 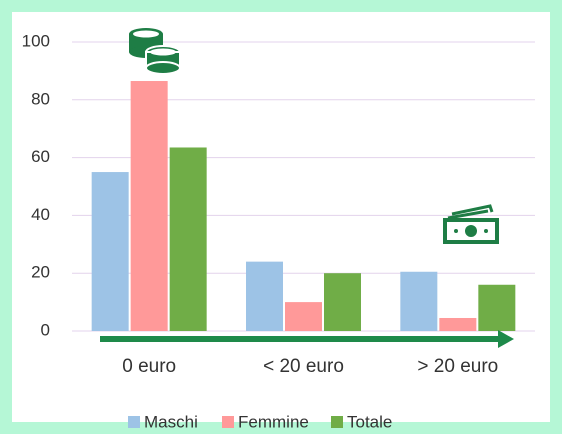 I want to click on legend-label: Totale, so click(x=369, y=421).